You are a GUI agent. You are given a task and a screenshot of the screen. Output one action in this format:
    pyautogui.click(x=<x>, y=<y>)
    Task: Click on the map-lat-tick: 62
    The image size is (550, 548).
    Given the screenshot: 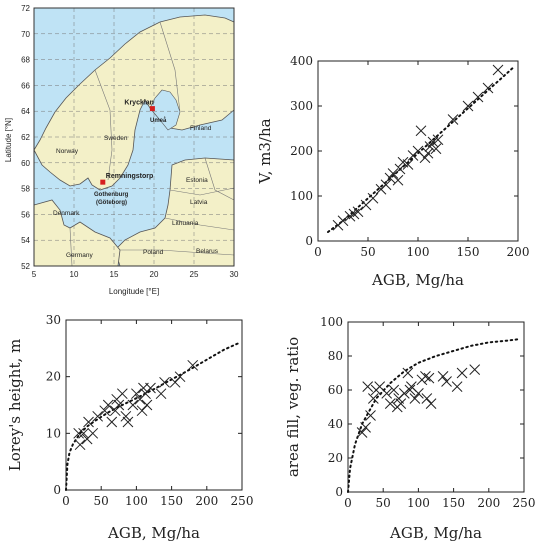 What is the action you would take?
    pyautogui.click(x=25, y=137)
    